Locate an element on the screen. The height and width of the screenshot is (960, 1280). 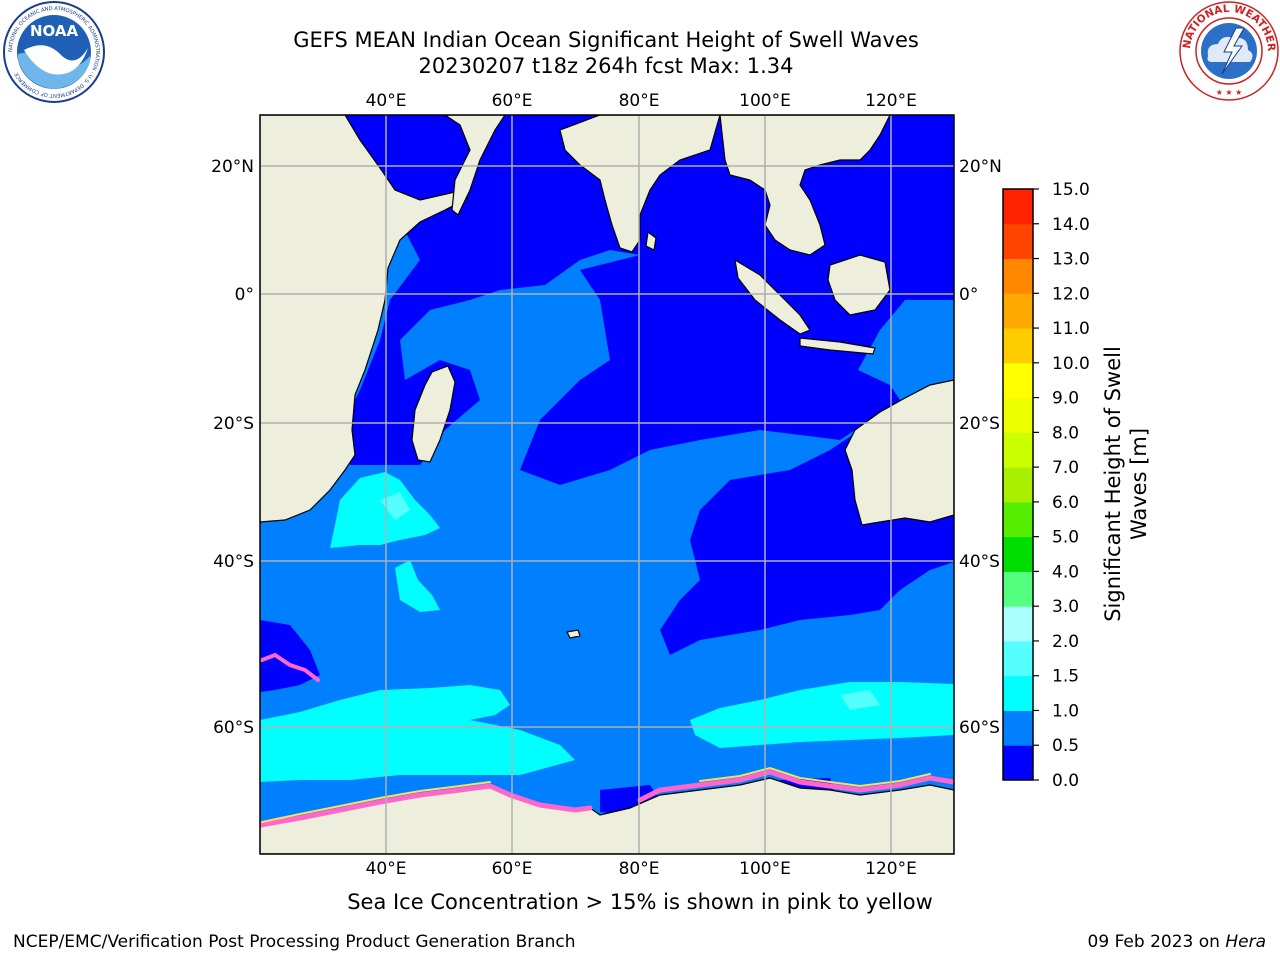
lat-labels-left: 20°N 0° 20°S 40°S 60°S is located at coordinates (232, 447).